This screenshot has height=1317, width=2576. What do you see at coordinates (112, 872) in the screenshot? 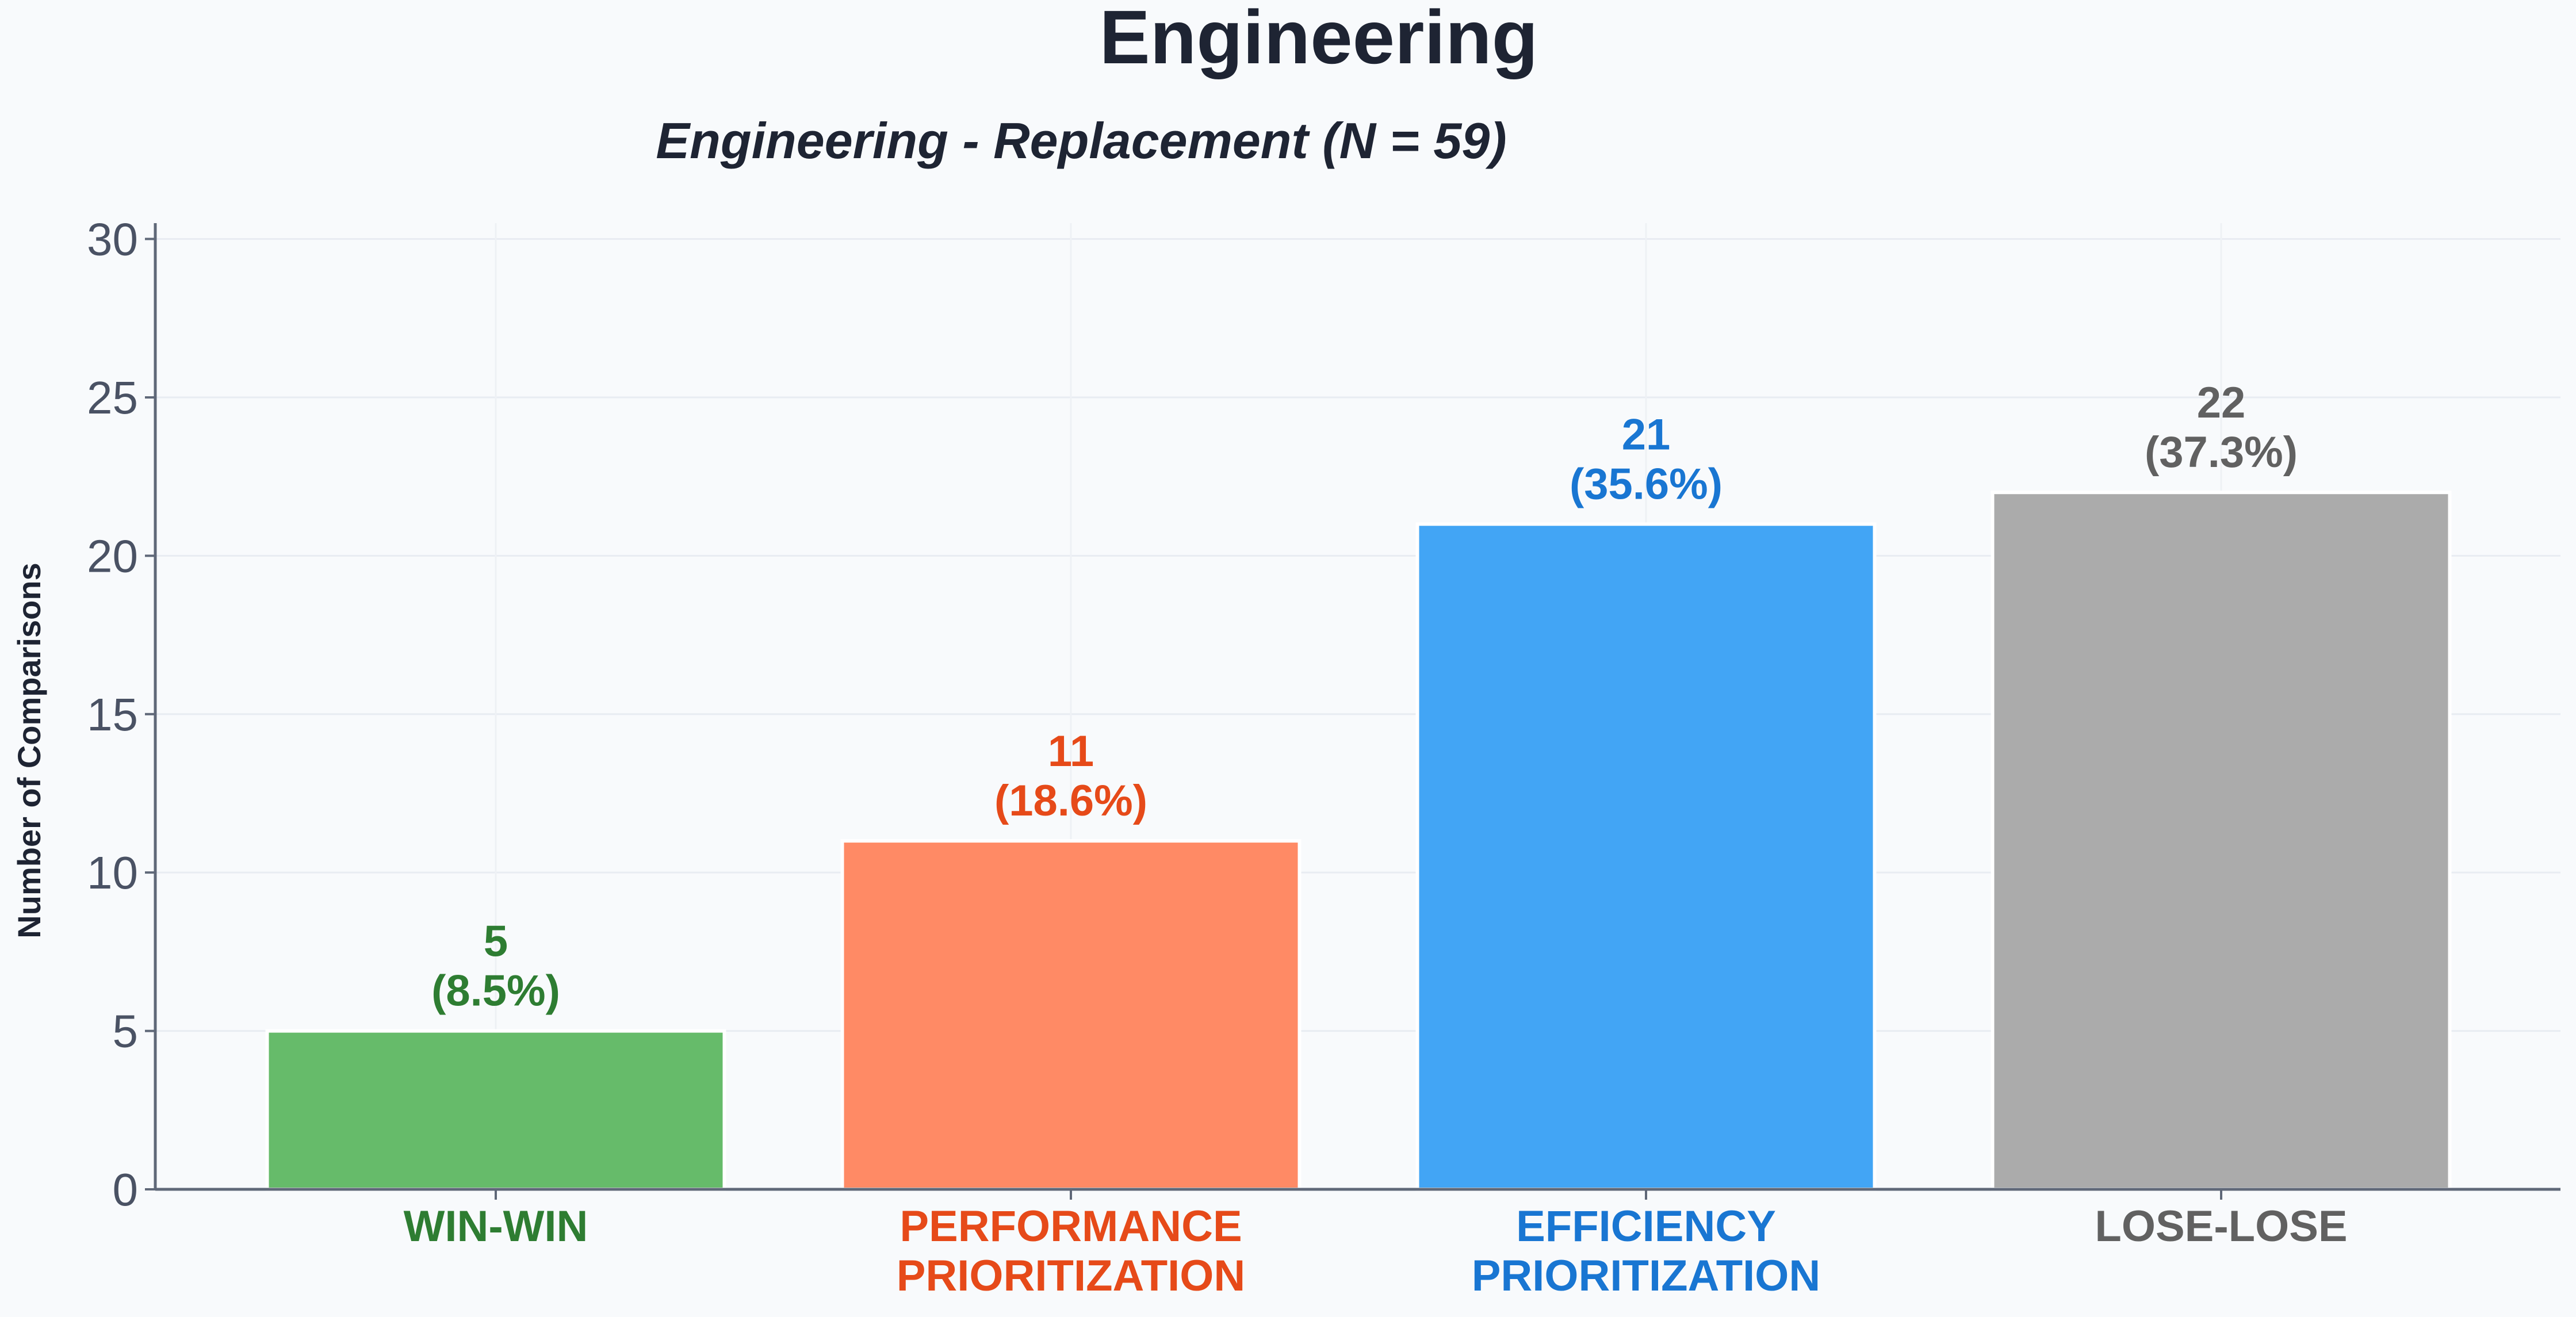
I see `y-tick-label-2: 10` at bounding box center [112, 872].